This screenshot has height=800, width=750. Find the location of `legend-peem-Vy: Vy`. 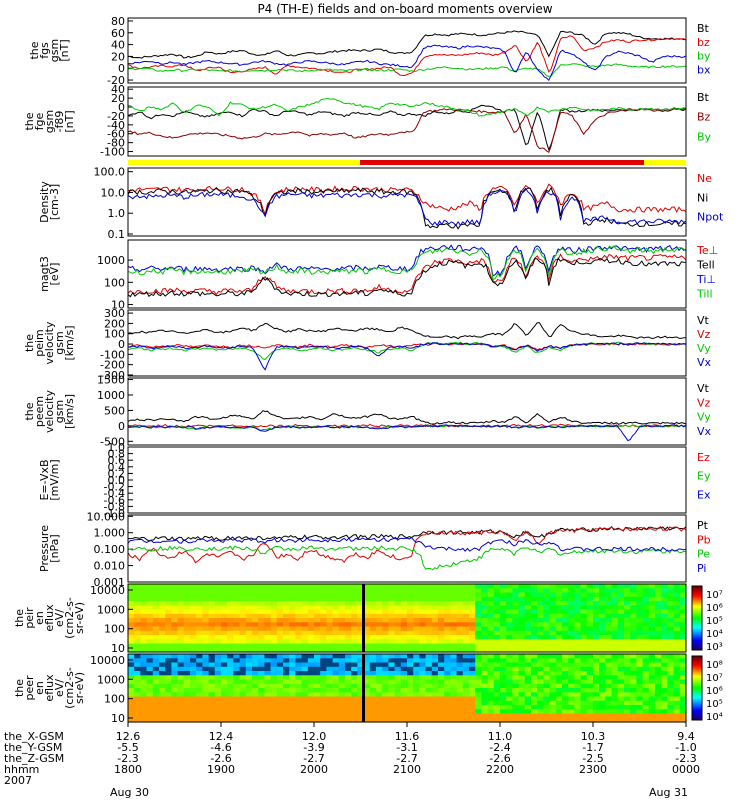

legend-peem-Vy: Vy is located at coordinates (704, 417).